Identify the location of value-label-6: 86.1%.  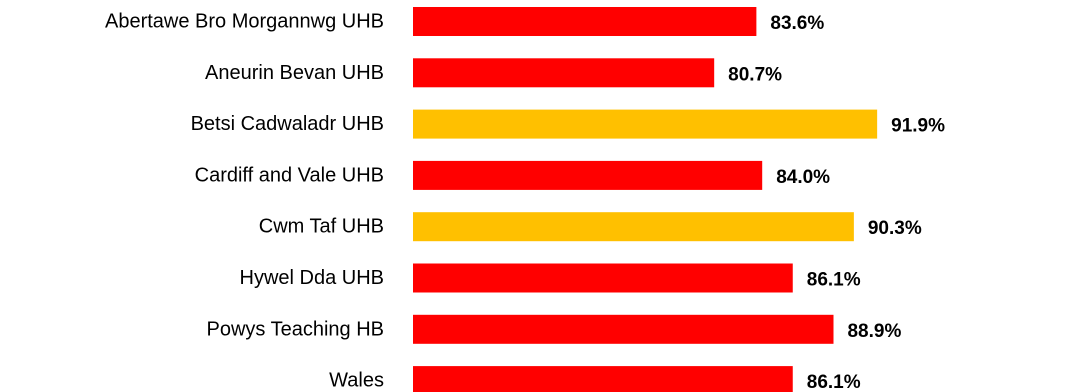
(834, 280).